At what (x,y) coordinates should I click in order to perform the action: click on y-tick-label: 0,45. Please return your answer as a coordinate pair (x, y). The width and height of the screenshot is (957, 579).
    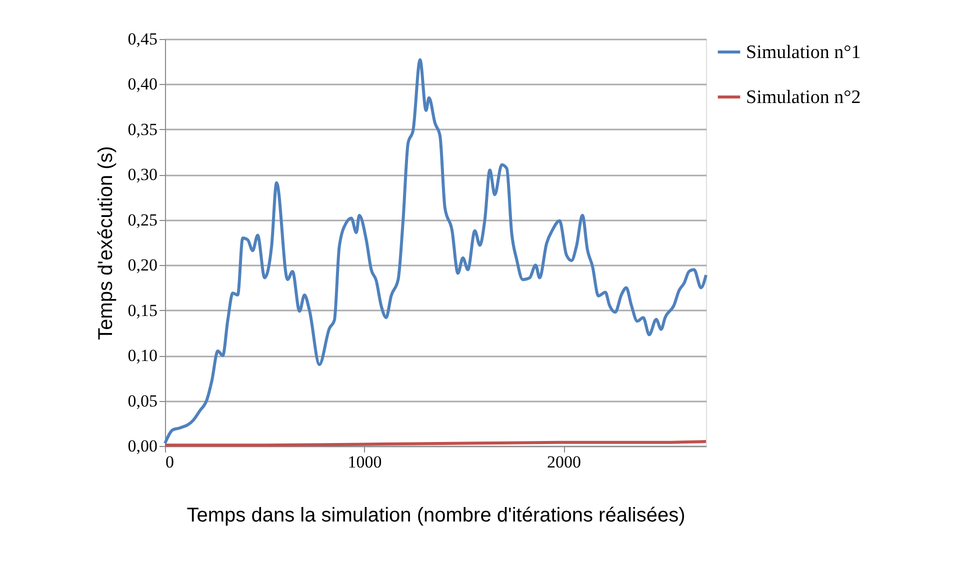
    Looking at the image, I should click on (143, 39).